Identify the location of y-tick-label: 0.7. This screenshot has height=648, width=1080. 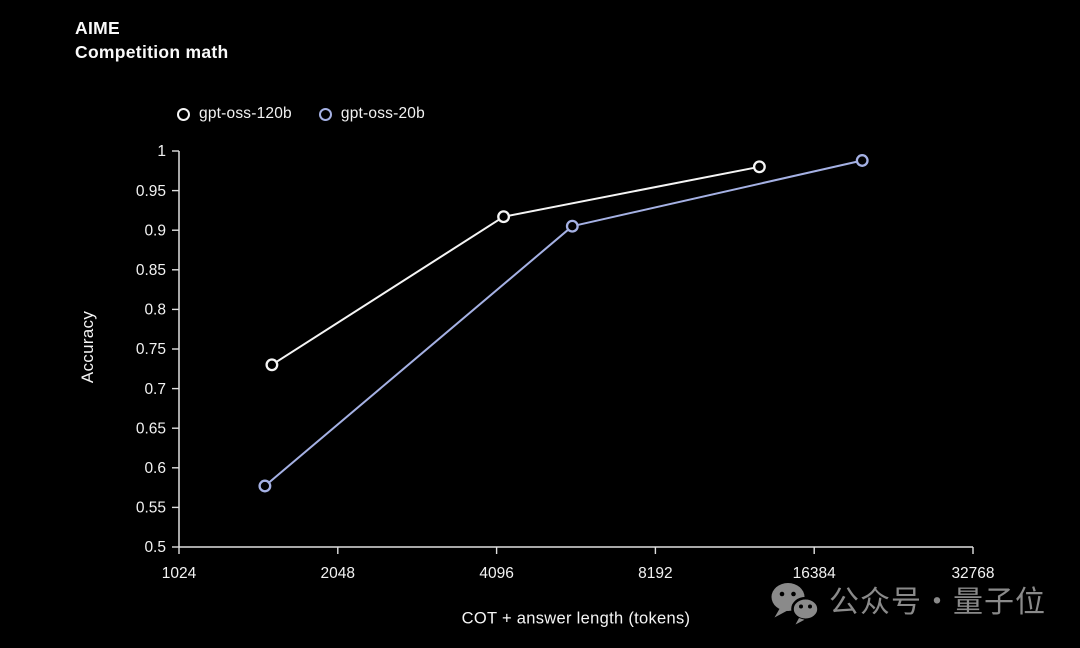
(155, 389).